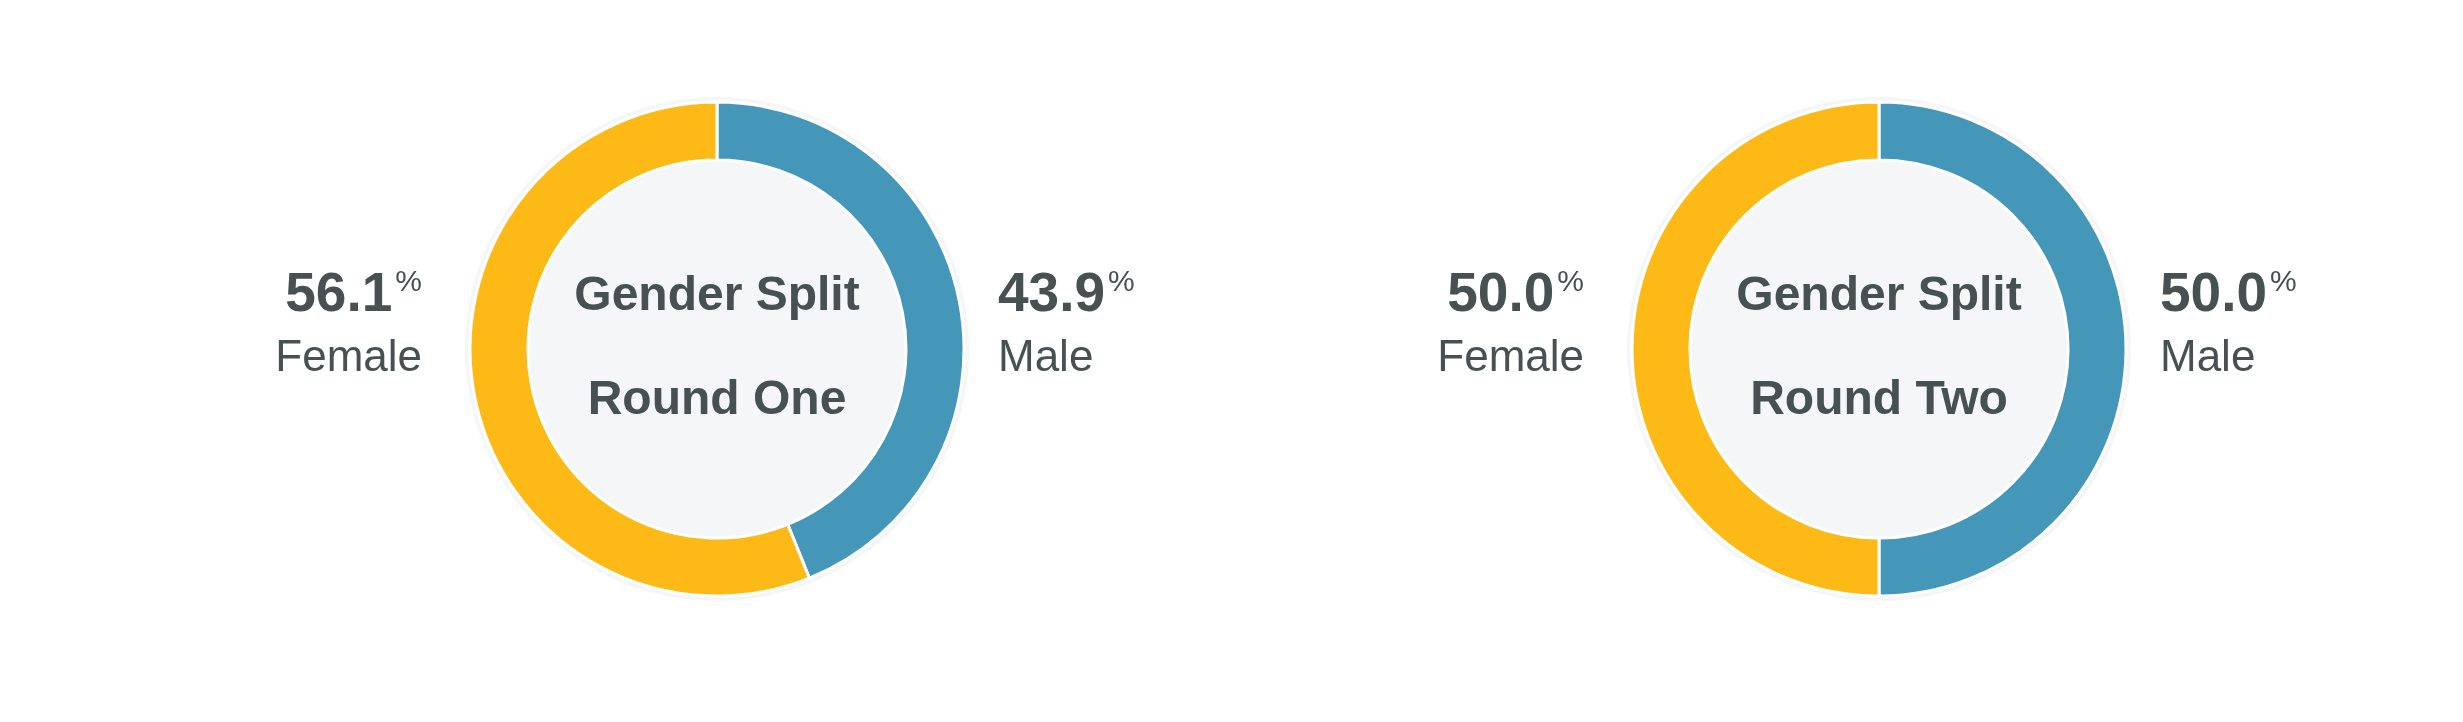 This screenshot has width=2463, height=722. I want to click on data-label: 56.1$^{%}$, so click(353, 292).